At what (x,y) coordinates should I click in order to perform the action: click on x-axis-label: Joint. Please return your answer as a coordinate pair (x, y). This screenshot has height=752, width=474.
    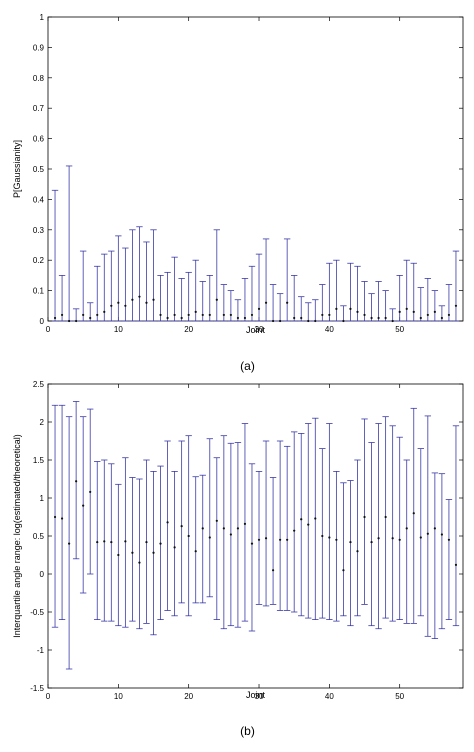
    Looking at the image, I should click on (256, 330).